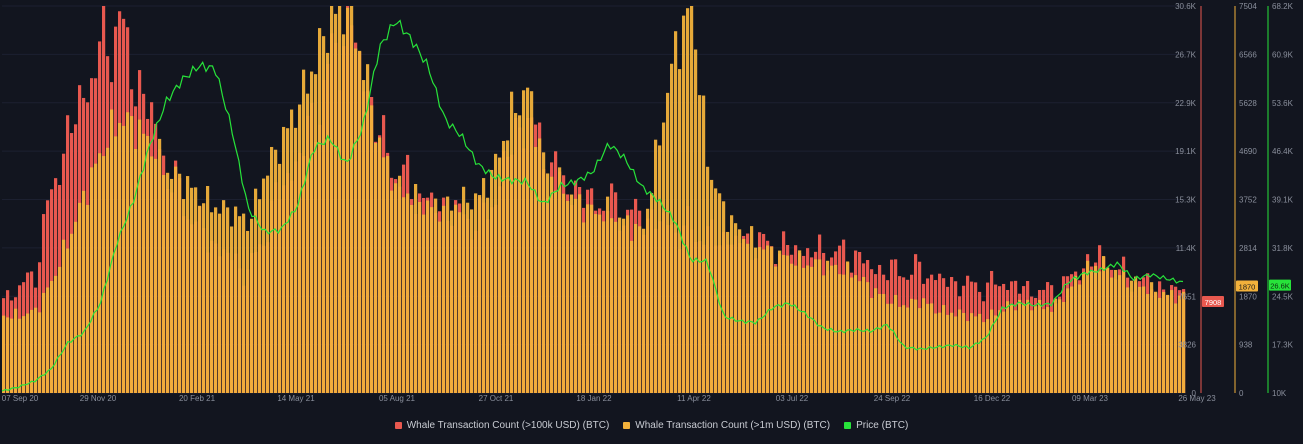 The width and height of the screenshot is (1303, 444). What do you see at coordinates (1248, 296) in the screenshot?
I see `y-tick-1m: 1870` at bounding box center [1248, 296].